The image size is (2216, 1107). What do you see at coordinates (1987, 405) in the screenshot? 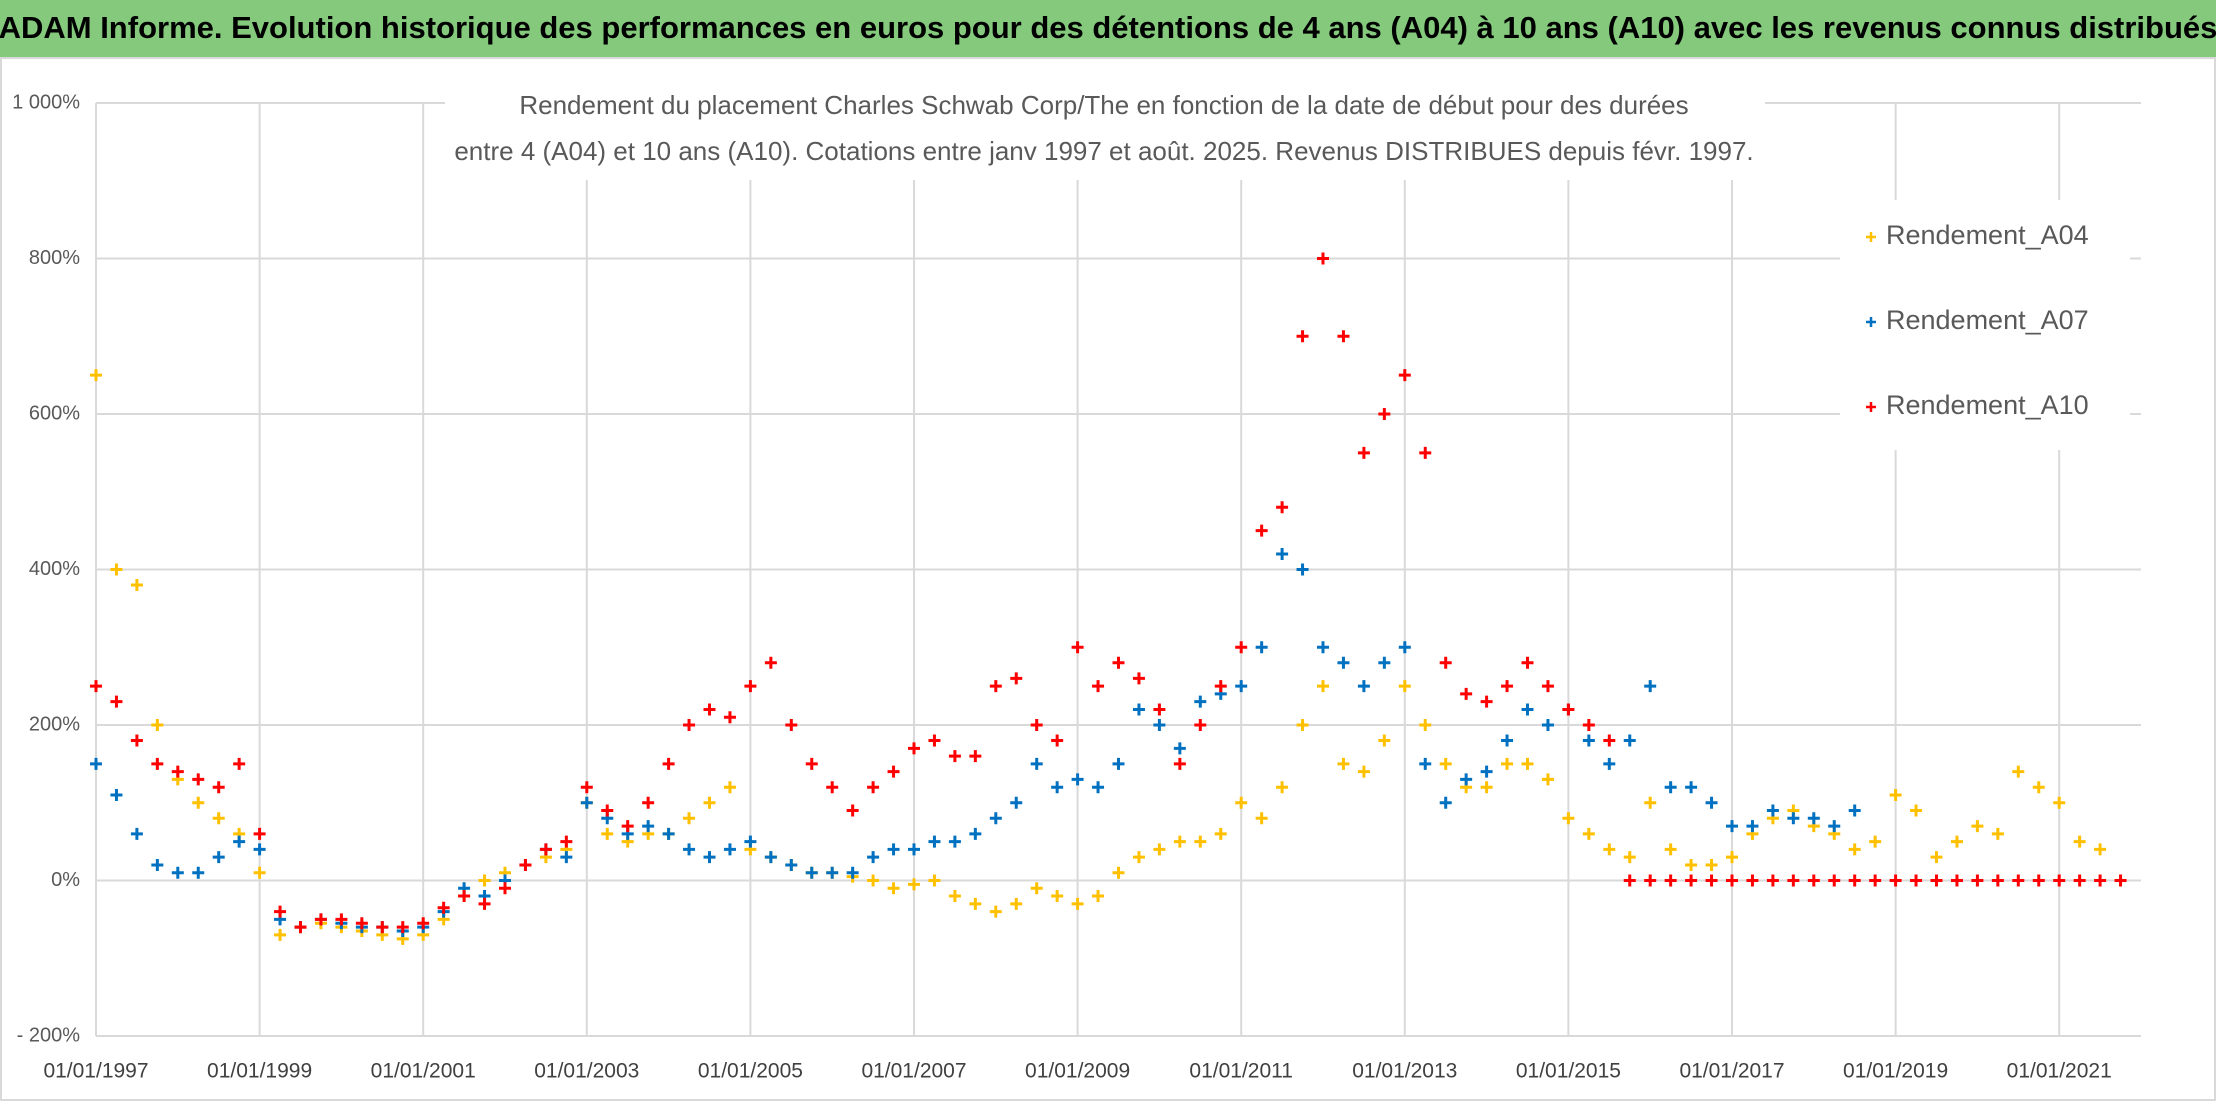
I see `legend-label: Rendement_A10` at bounding box center [1987, 405].